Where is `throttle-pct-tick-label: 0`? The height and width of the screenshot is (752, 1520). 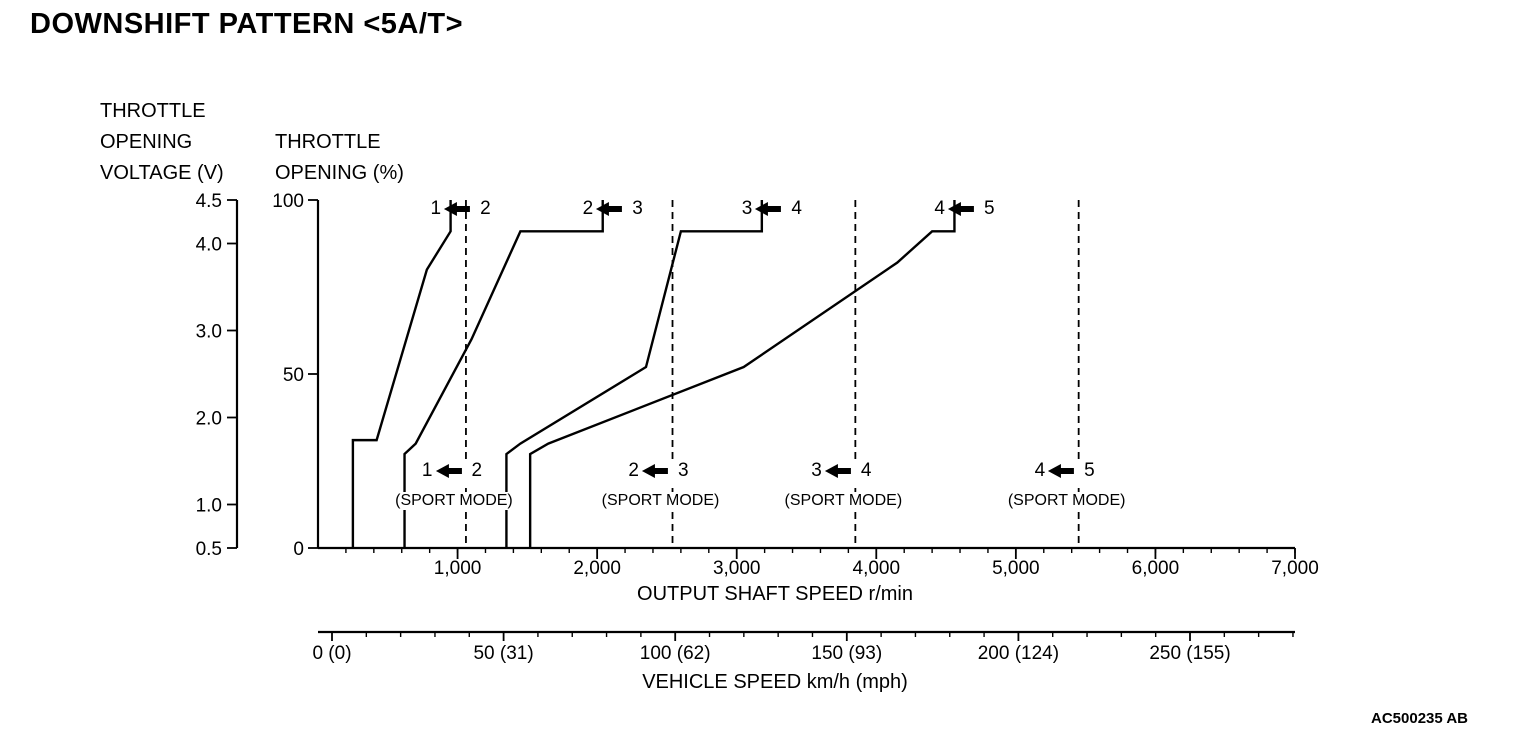 throttle-pct-tick-label: 0 is located at coordinates (298, 549).